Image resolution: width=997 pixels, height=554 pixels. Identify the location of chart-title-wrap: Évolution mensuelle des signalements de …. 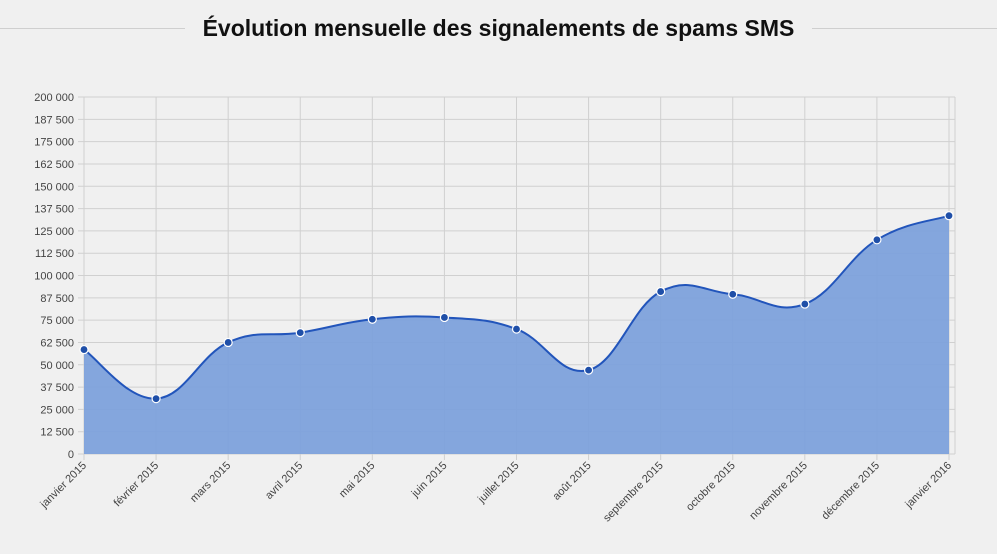
(498, 28).